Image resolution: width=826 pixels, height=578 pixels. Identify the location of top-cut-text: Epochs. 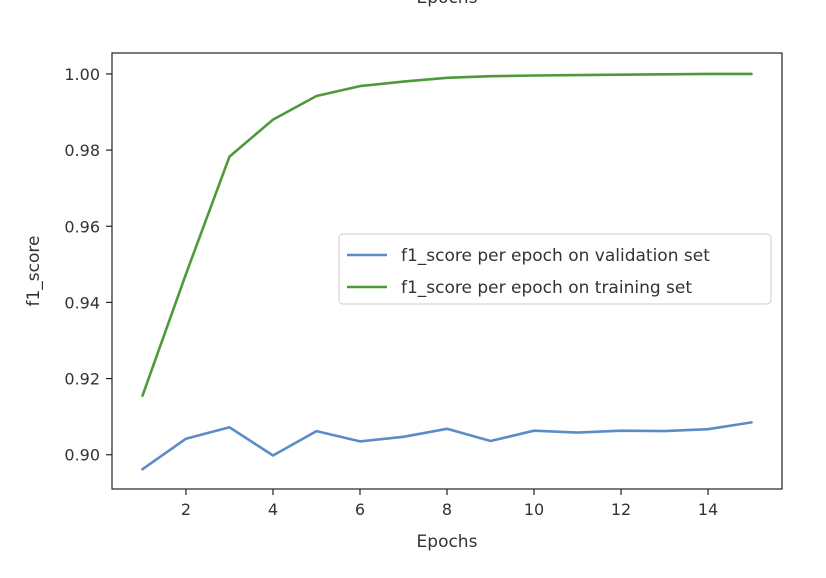
(447, 4).